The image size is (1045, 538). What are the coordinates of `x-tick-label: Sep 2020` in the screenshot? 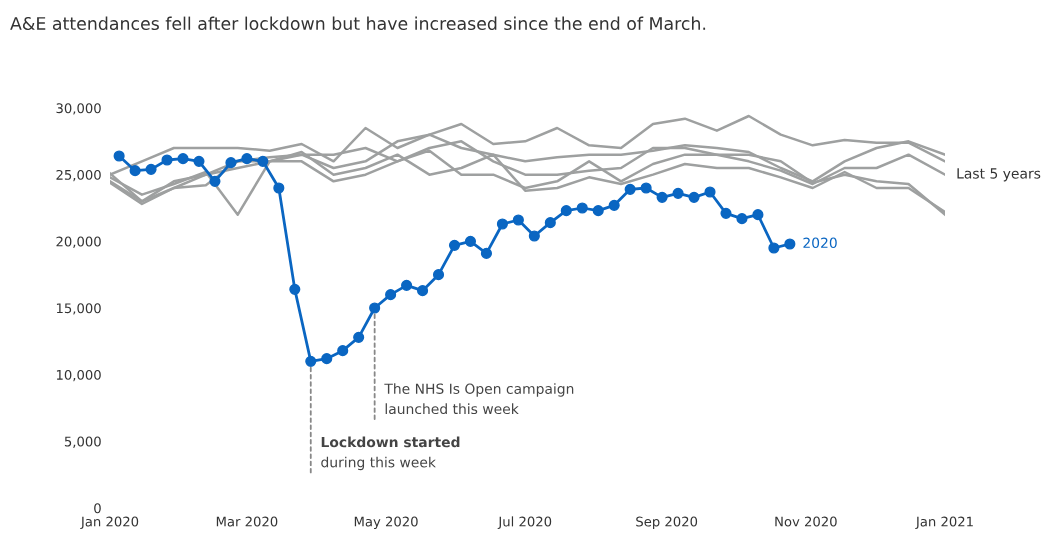 It's located at (667, 523).